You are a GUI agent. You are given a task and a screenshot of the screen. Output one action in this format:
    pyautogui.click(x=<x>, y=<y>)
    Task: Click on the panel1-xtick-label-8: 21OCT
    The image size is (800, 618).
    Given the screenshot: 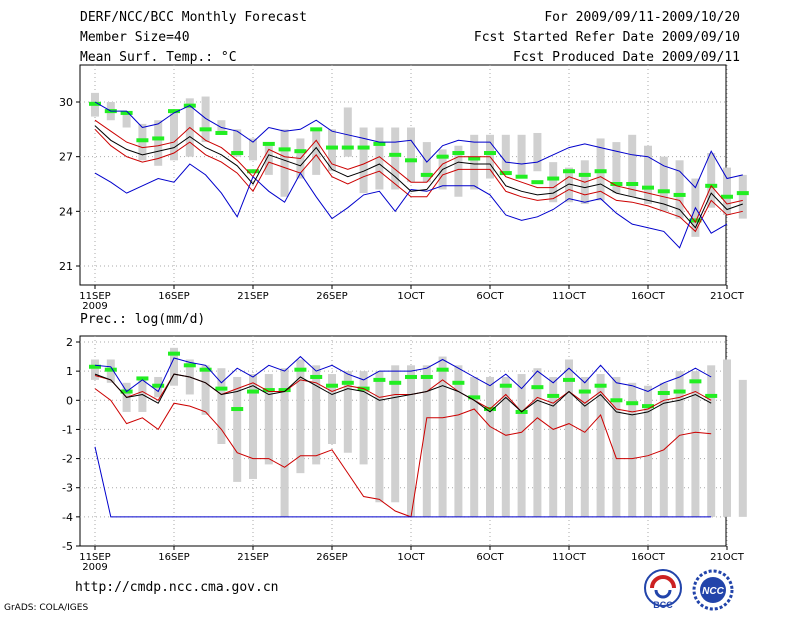 What is the action you would take?
    pyautogui.click(x=727, y=296)
    